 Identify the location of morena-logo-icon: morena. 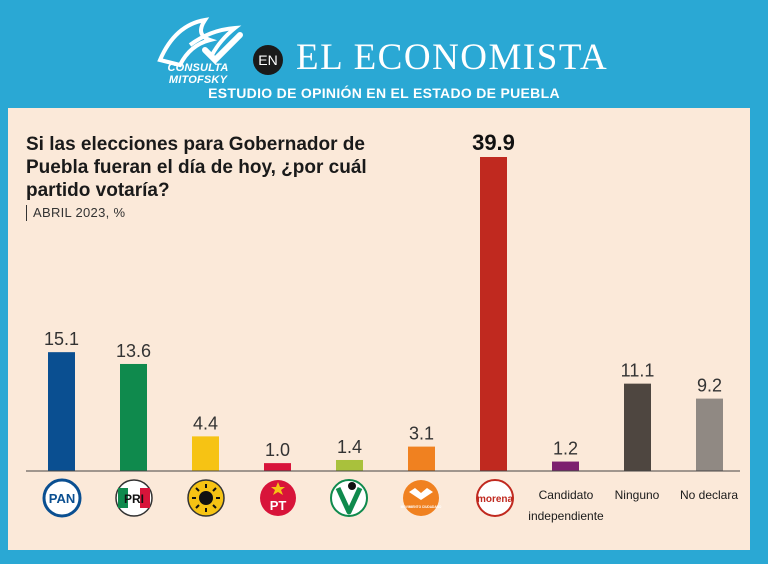
(495, 498).